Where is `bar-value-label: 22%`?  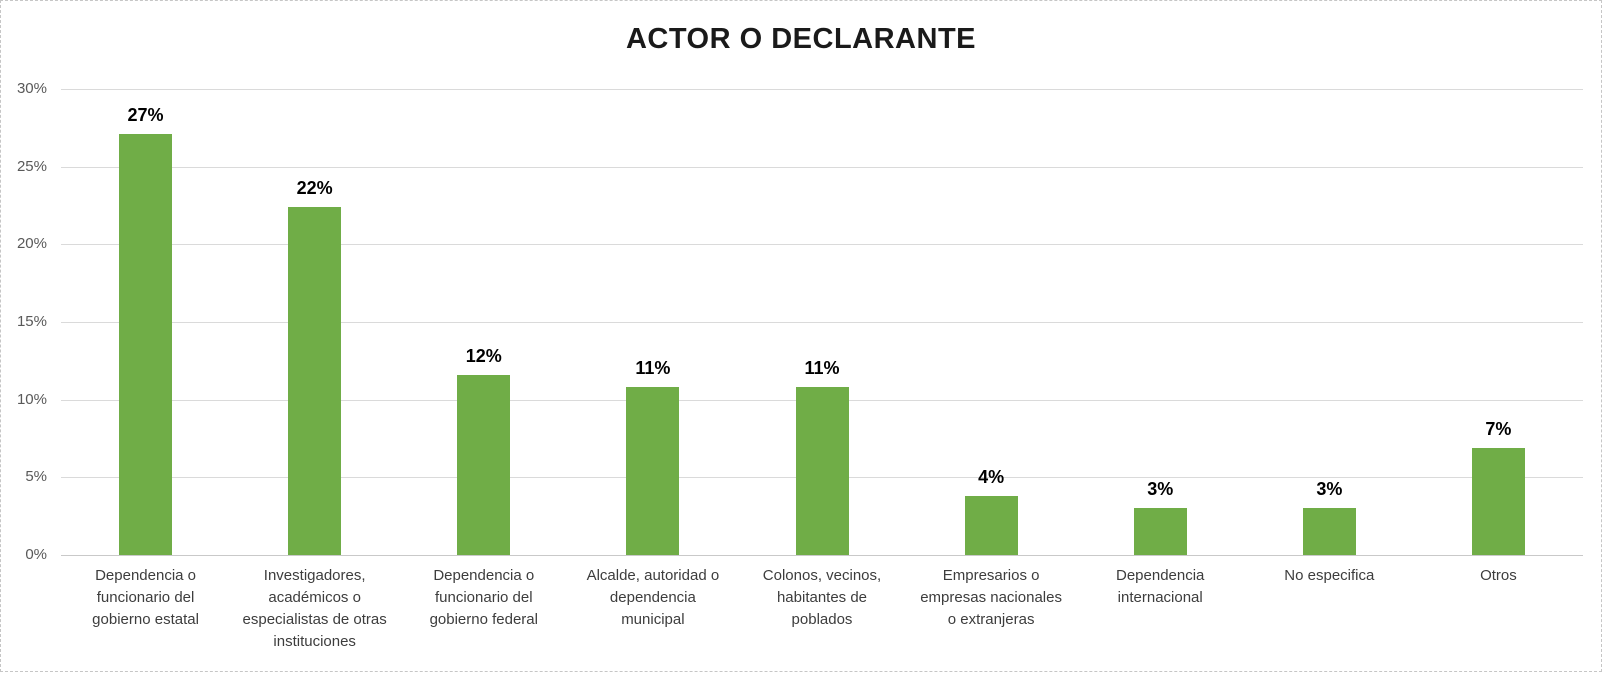
bar-value-label: 22% is located at coordinates (314, 188).